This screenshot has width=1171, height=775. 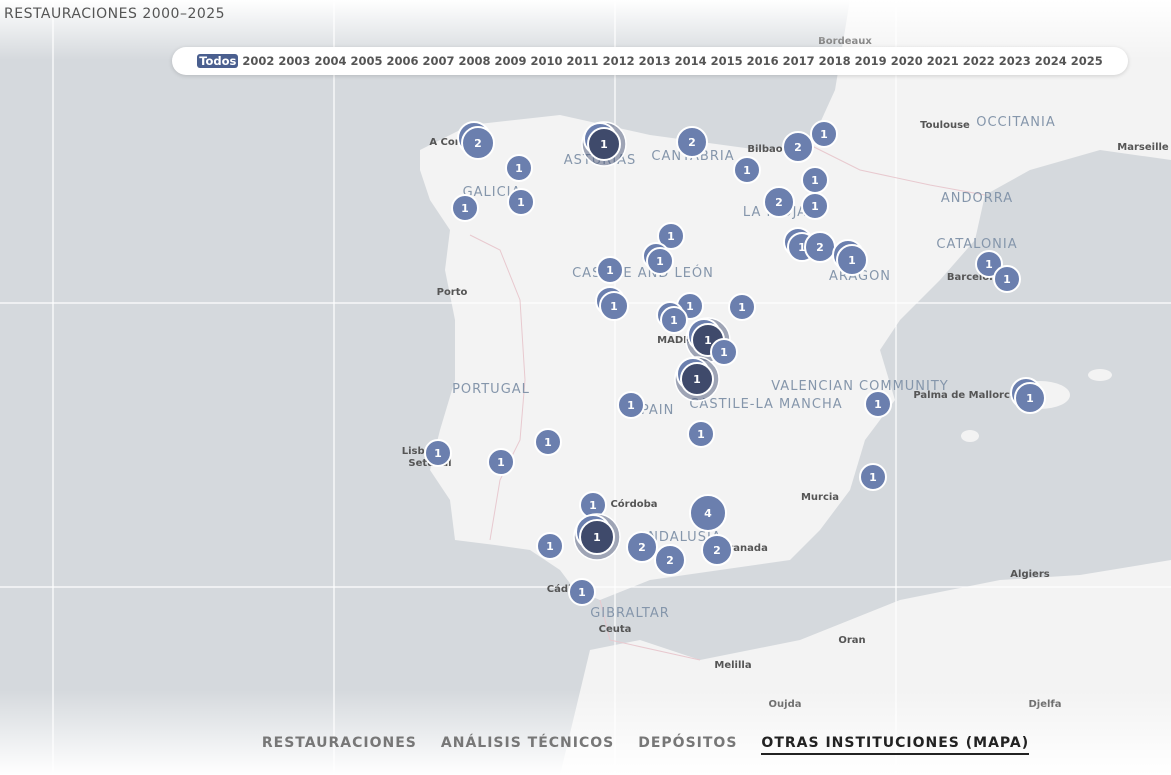 What do you see at coordinates (834, 61) in the screenshot?
I see `year-option: 2018` at bounding box center [834, 61].